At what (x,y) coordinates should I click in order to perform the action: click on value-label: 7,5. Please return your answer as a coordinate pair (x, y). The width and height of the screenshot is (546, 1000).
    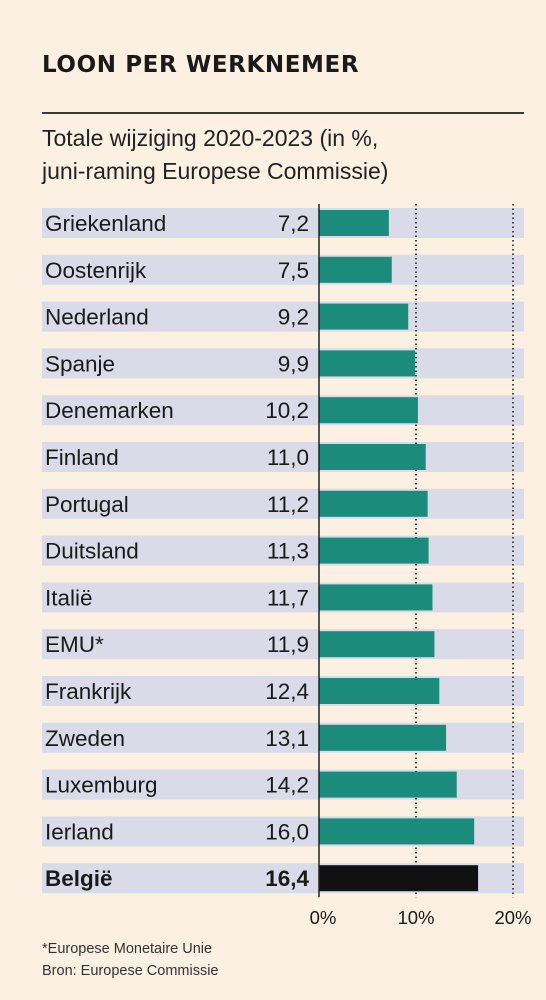
    Looking at the image, I should click on (293, 270).